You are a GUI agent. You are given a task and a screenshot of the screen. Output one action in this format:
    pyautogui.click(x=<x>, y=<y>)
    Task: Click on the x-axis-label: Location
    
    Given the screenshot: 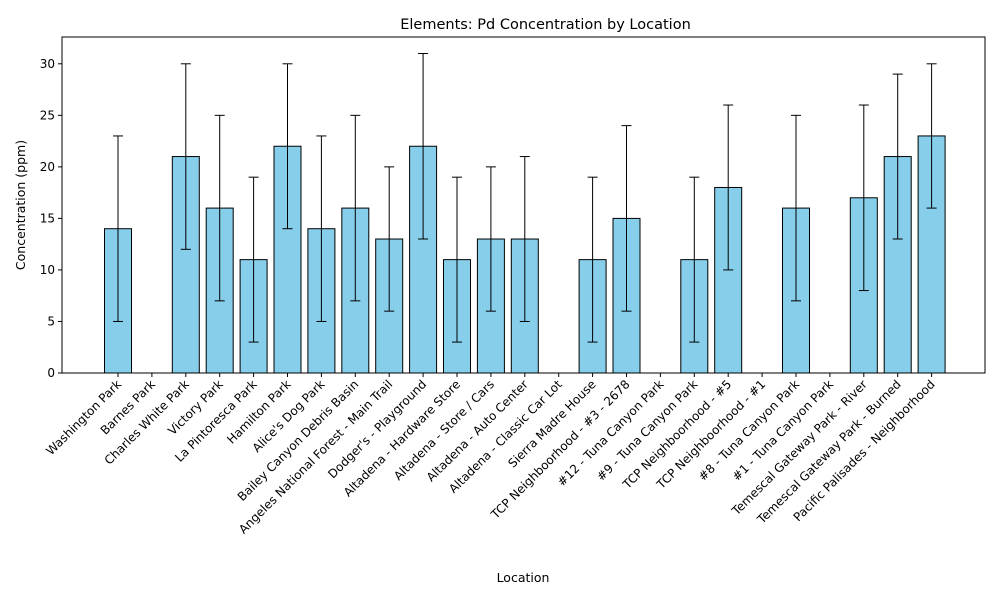 What is the action you would take?
    pyautogui.click(x=523, y=577)
    